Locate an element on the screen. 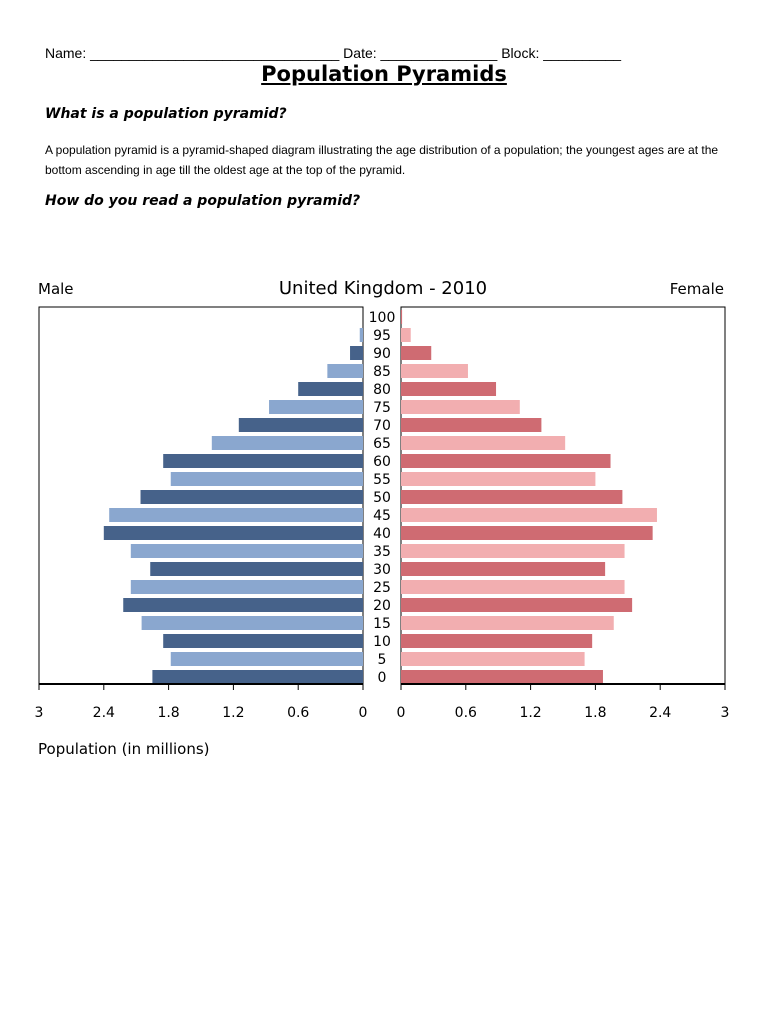 The width and height of the screenshot is (768, 1024). female-tick-label-2.4: 2.4 is located at coordinates (660, 713).